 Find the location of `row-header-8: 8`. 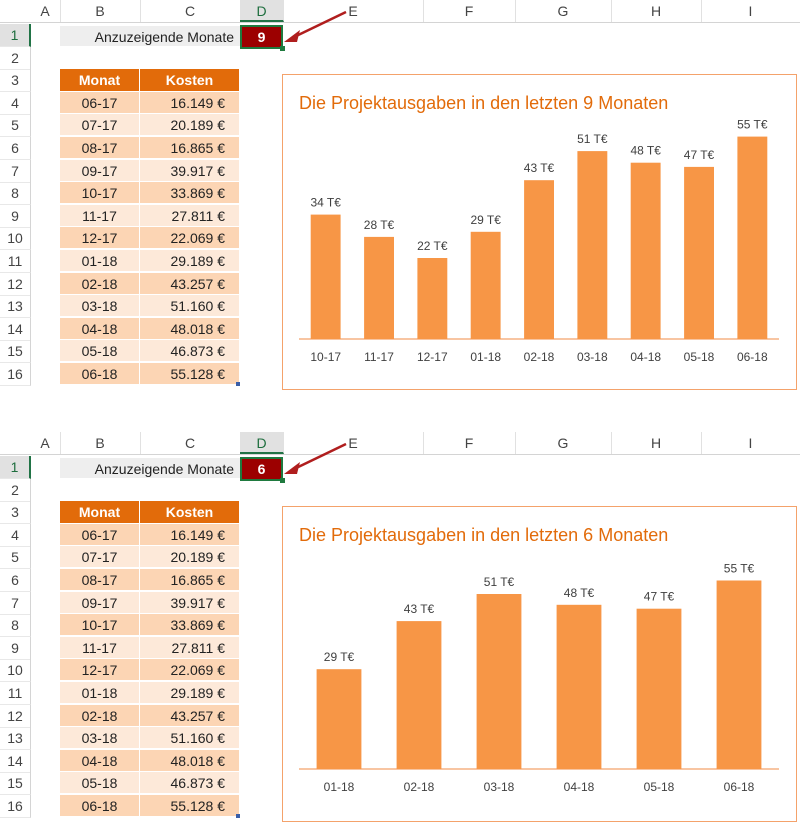

row-header-8: 8 is located at coordinates (15, 194).